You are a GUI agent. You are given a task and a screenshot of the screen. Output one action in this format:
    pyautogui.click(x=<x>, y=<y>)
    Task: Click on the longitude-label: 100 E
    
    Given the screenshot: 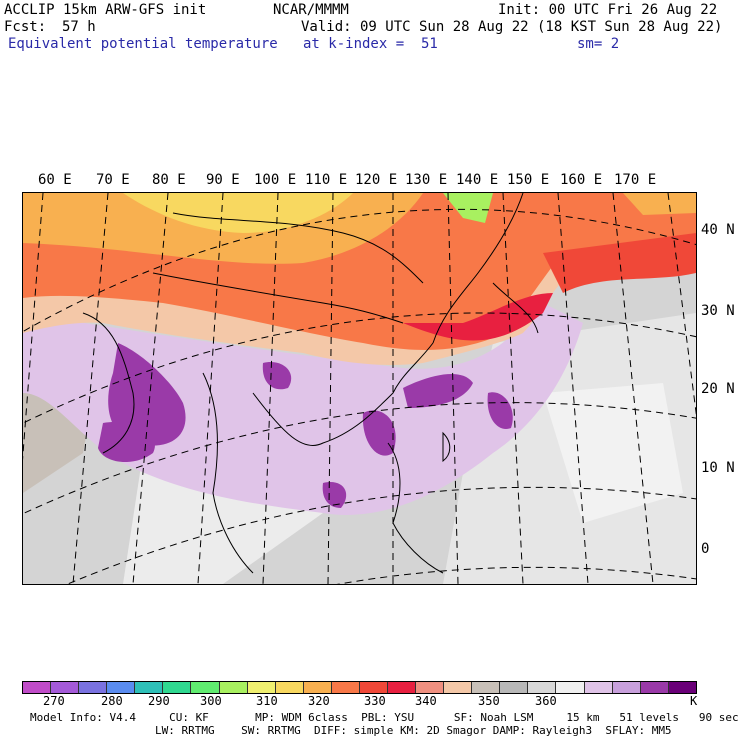 What is the action you would take?
    pyautogui.click(x=275, y=180)
    